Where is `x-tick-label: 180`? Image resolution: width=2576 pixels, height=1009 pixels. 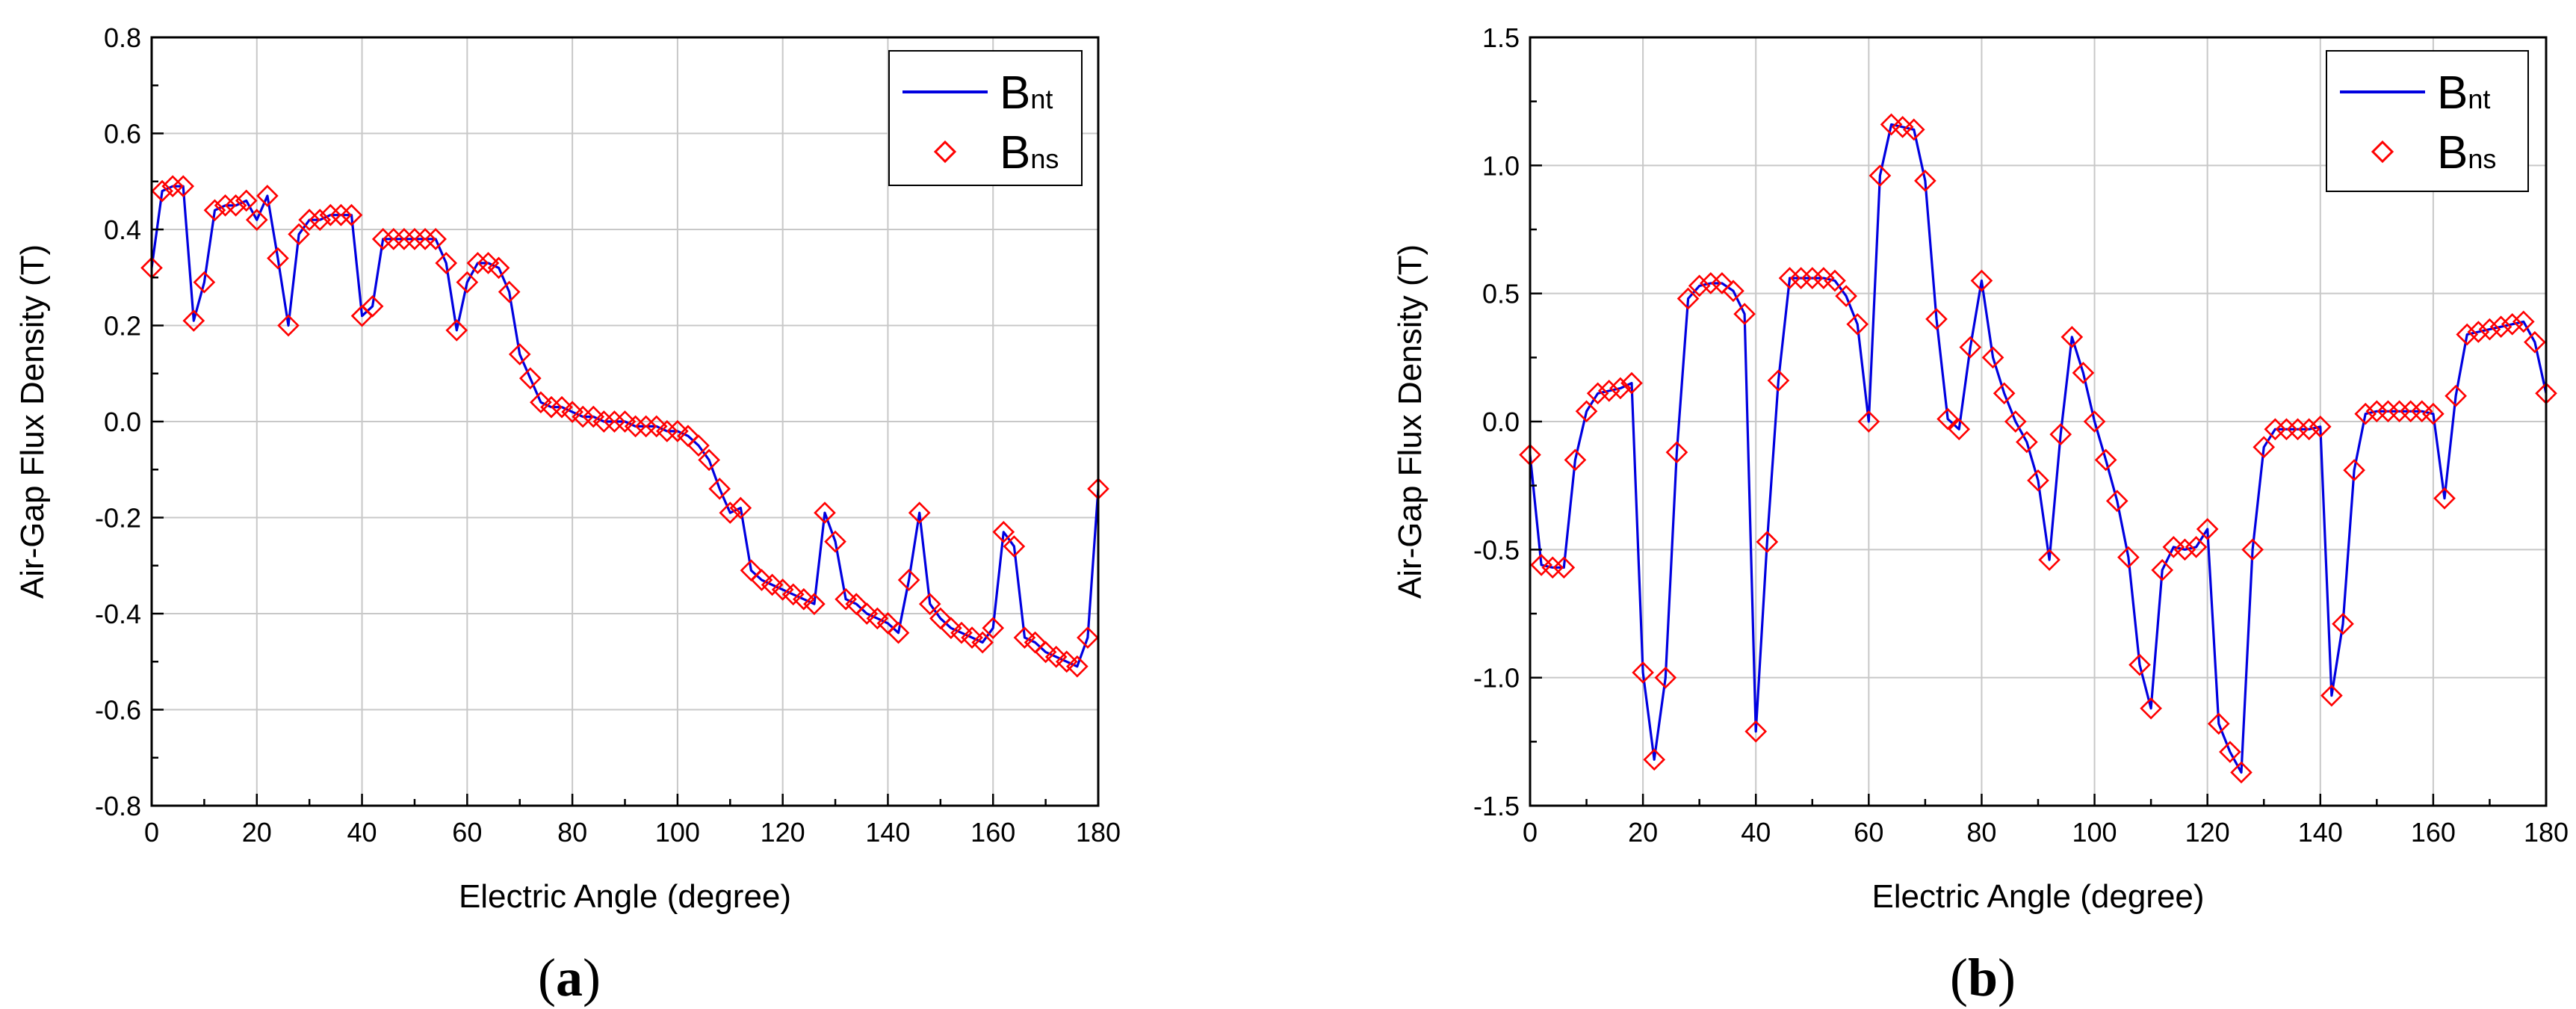
x-tick-label: 180 is located at coordinates (1098, 833).